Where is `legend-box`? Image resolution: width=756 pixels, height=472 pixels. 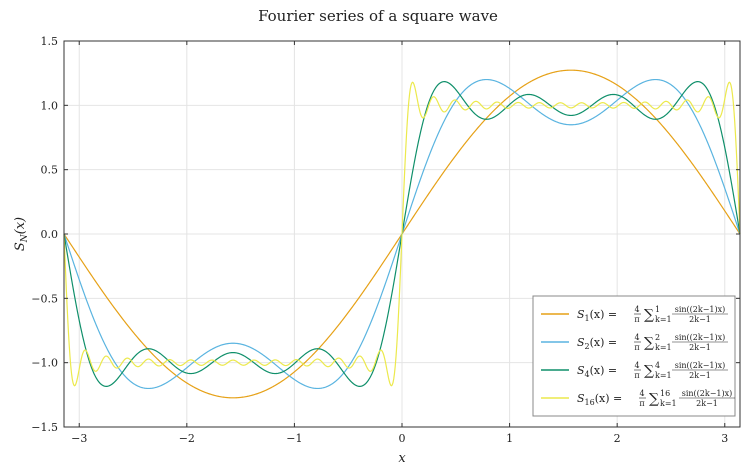
legend-box is located at coordinates (634, 356).